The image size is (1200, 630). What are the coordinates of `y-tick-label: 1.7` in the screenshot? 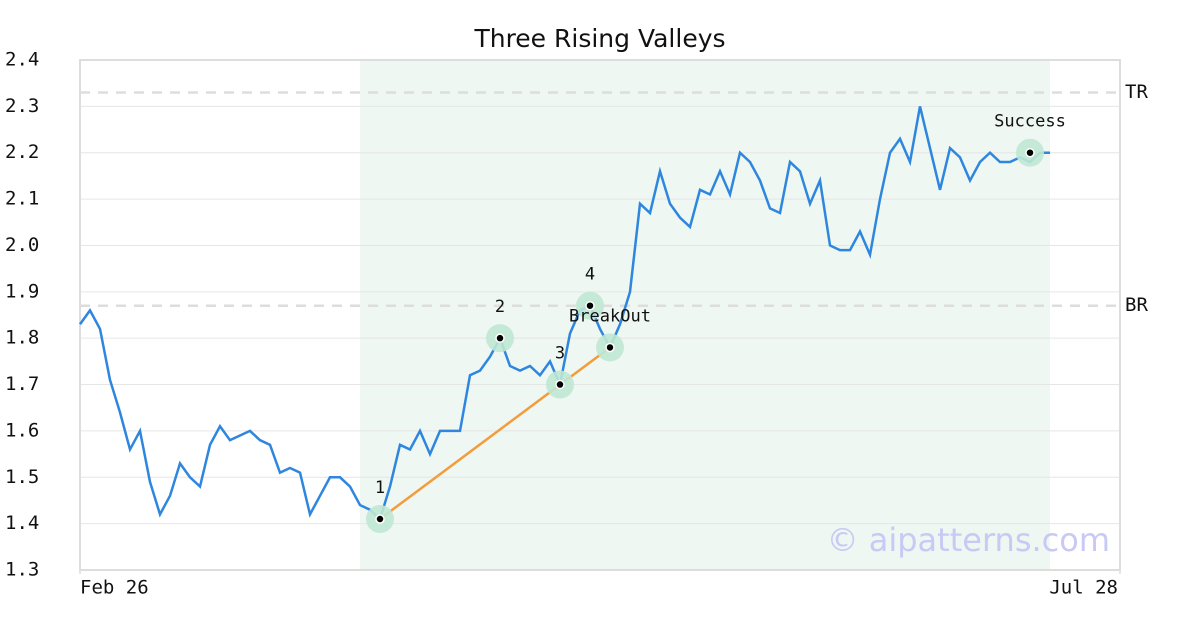 It's located at (22, 384).